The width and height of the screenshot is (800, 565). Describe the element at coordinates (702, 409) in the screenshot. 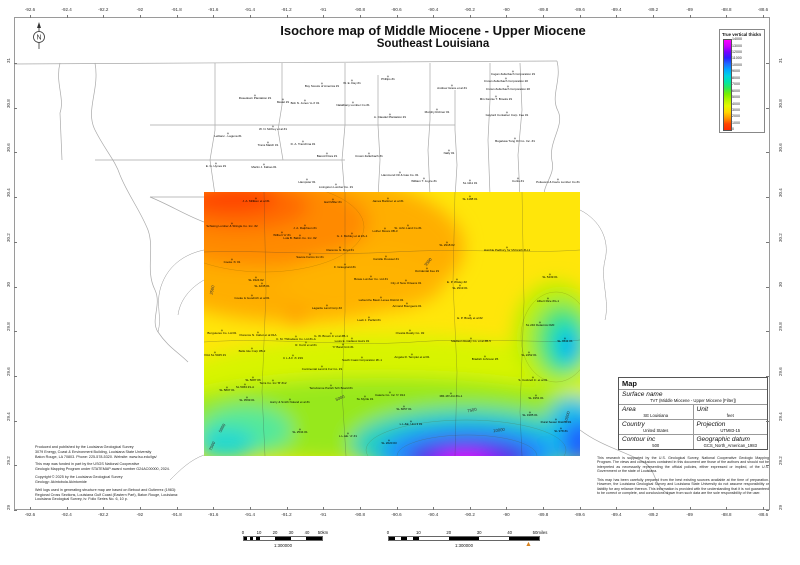

I see `unit-label: Unit` at that location.